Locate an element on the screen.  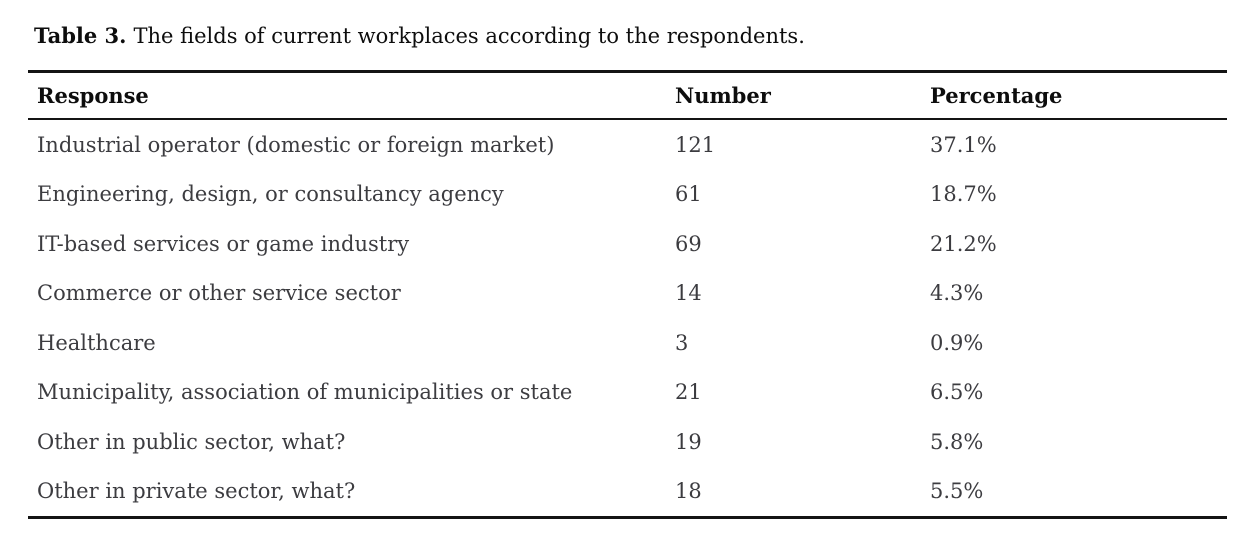
percentage-cell: 4.3% is located at coordinates (957, 293).